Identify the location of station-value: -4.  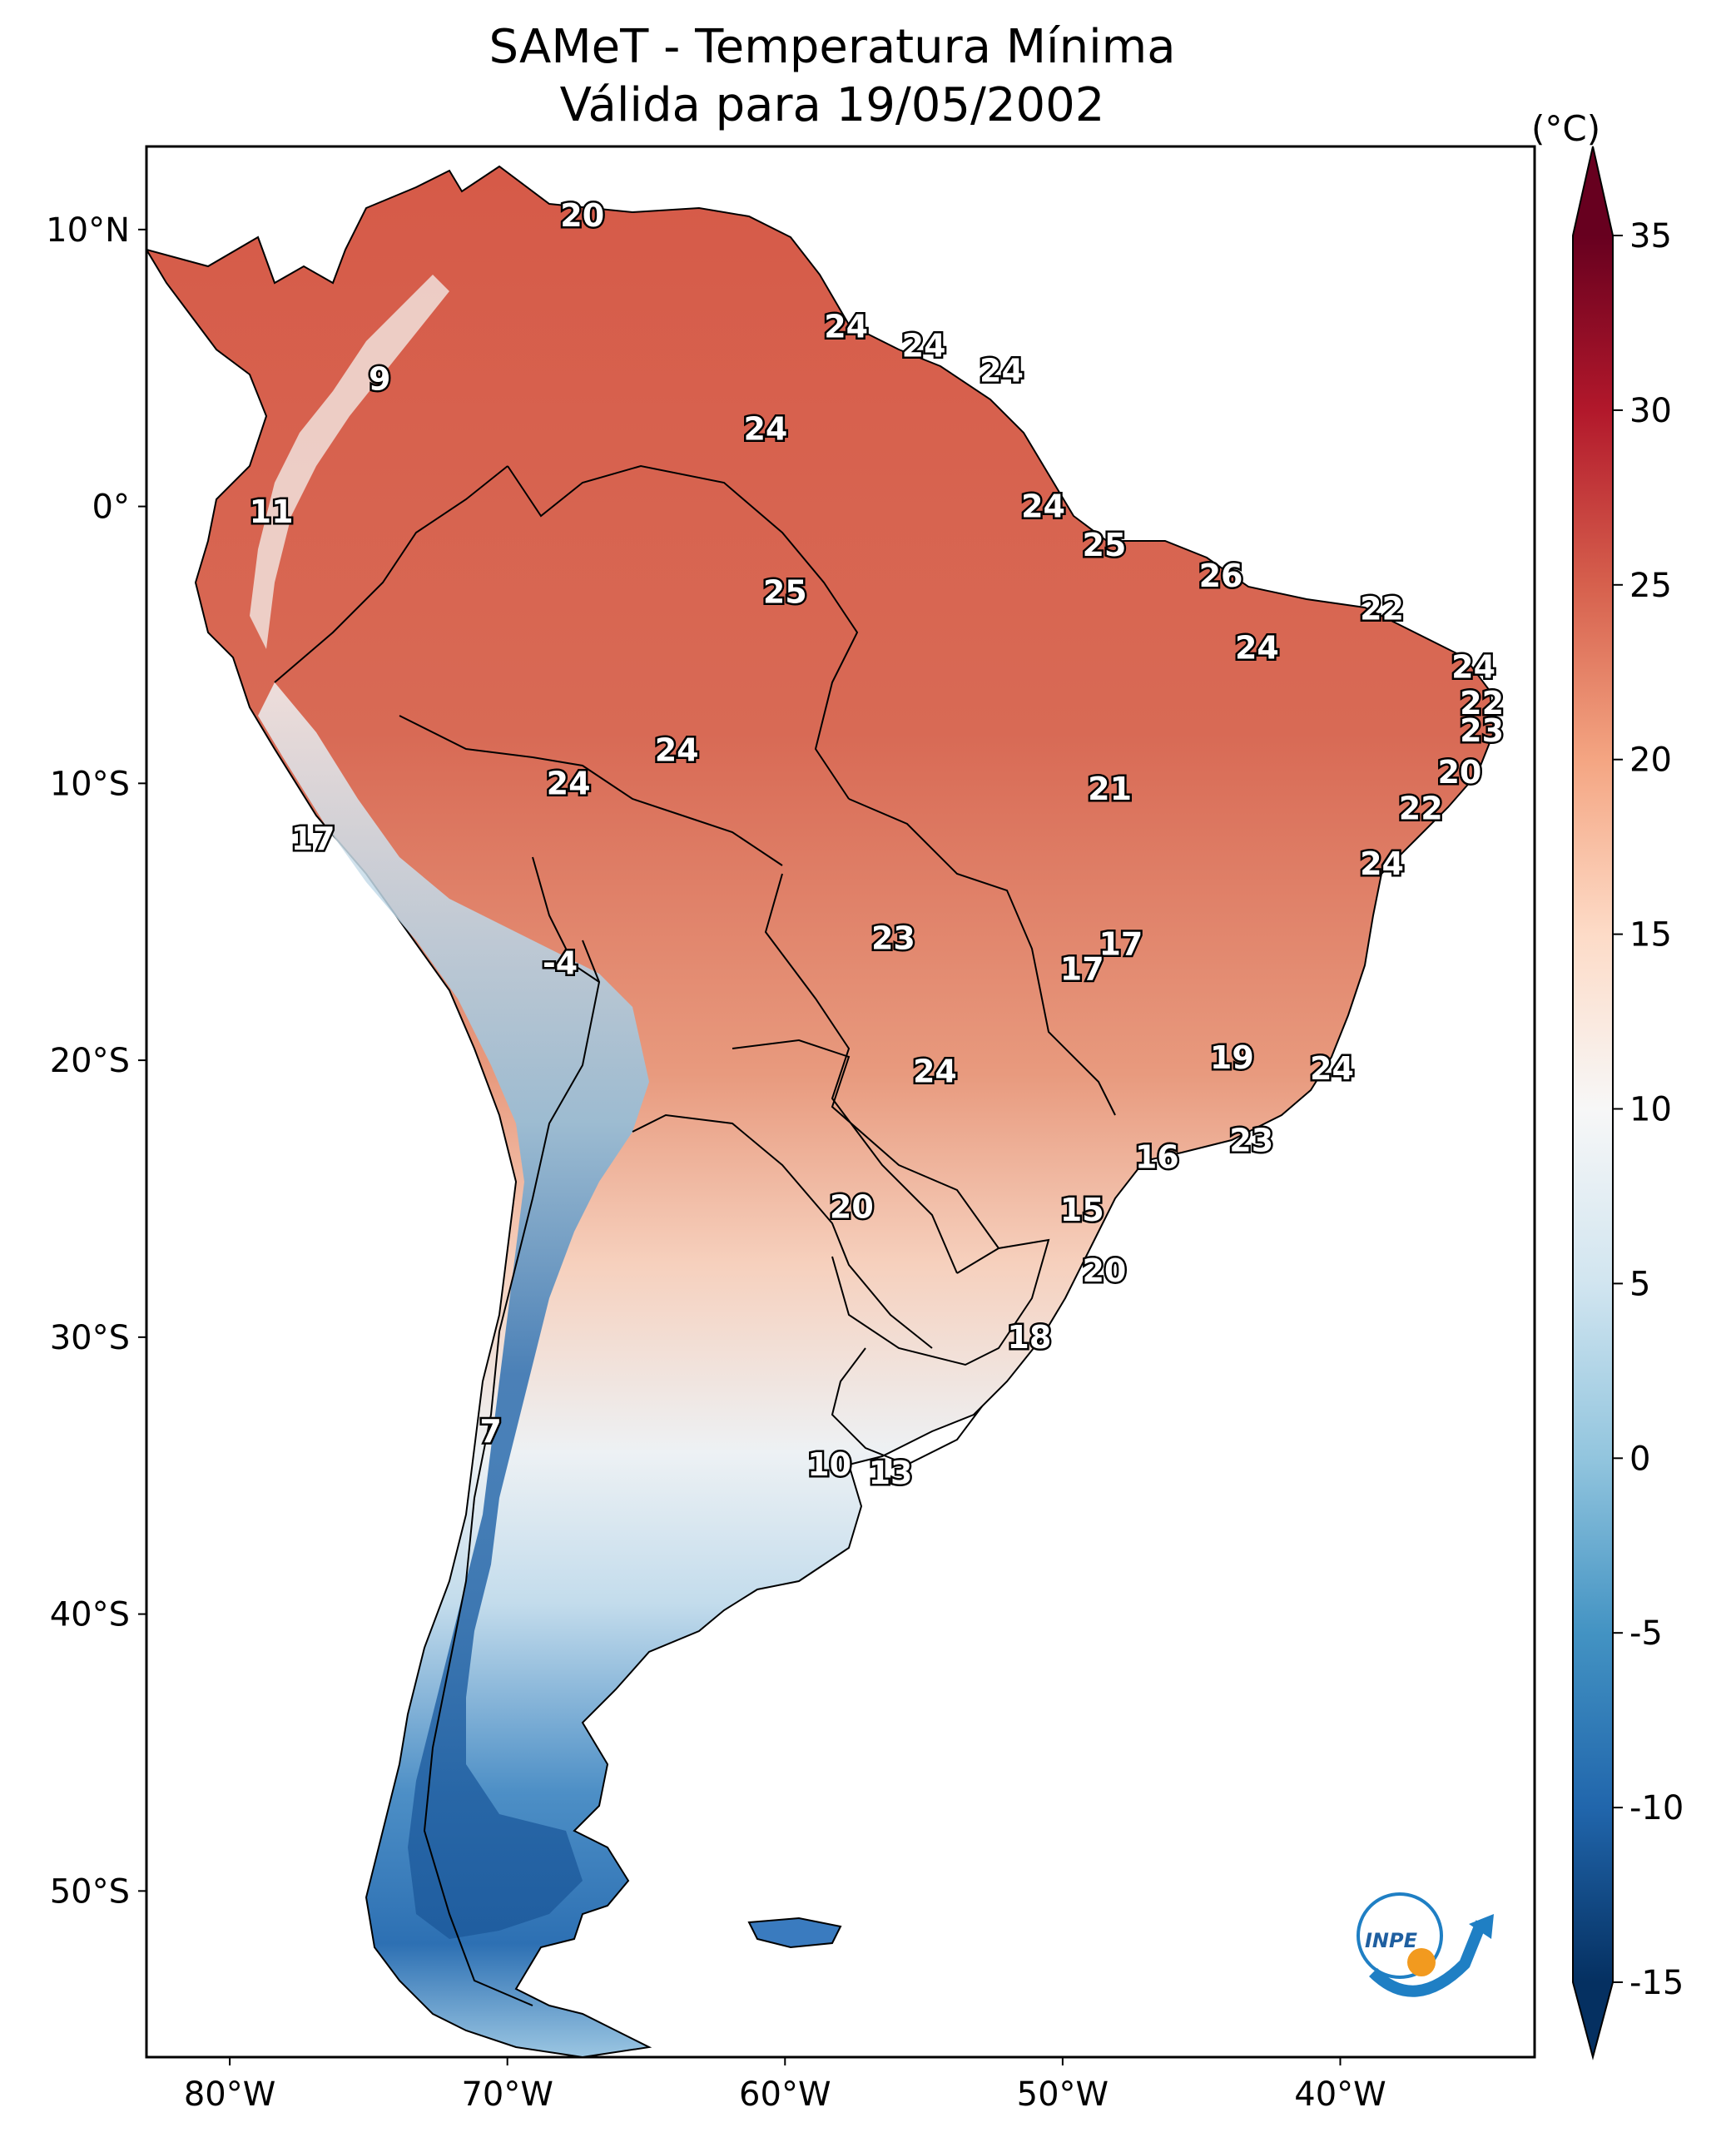
(560, 963).